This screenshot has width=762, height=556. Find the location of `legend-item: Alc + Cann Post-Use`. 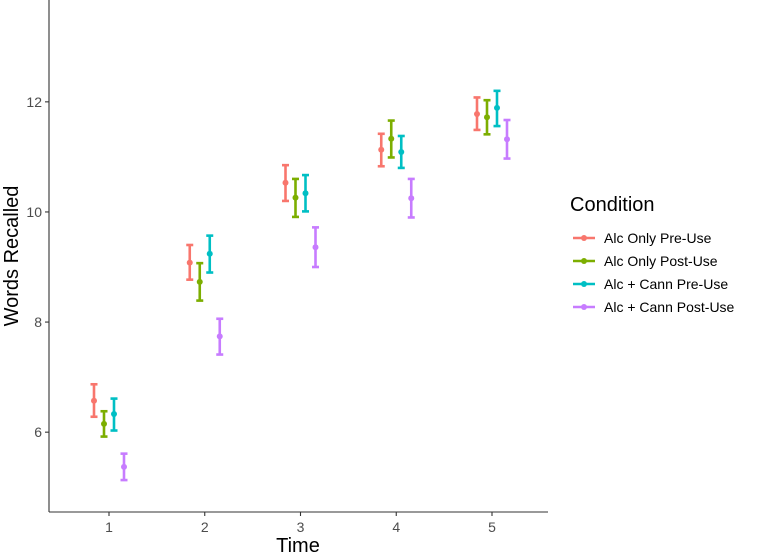

legend-item: Alc + Cann Post-Use is located at coordinates (654, 307).